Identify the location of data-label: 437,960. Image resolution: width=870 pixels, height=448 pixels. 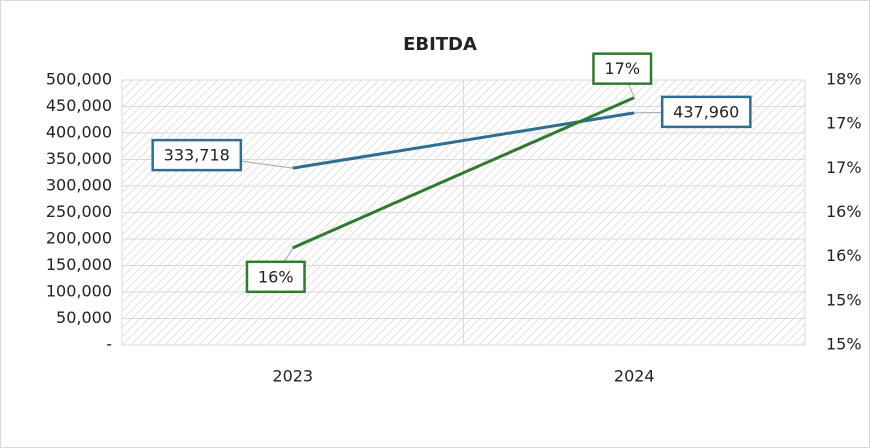
(706, 111).